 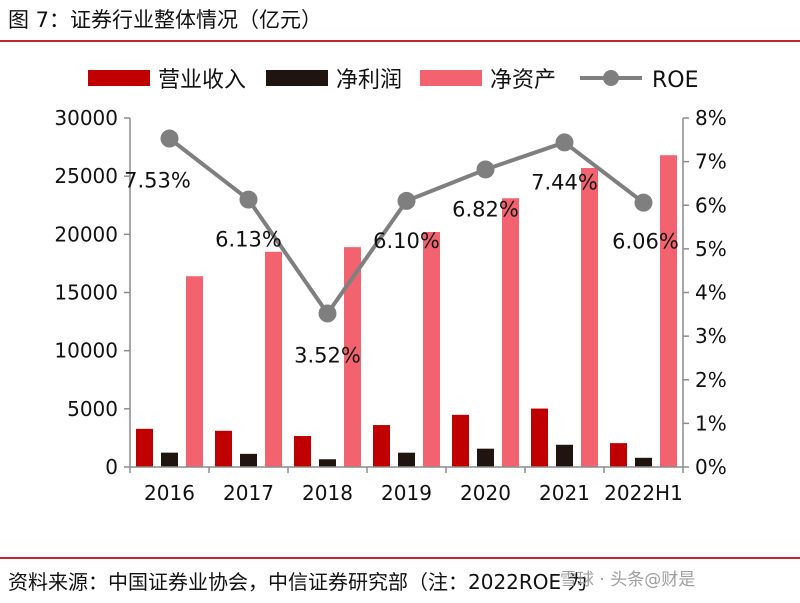 What do you see at coordinates (711, 293) in the screenshot?
I see `right-tick-label-4: 4%` at bounding box center [711, 293].